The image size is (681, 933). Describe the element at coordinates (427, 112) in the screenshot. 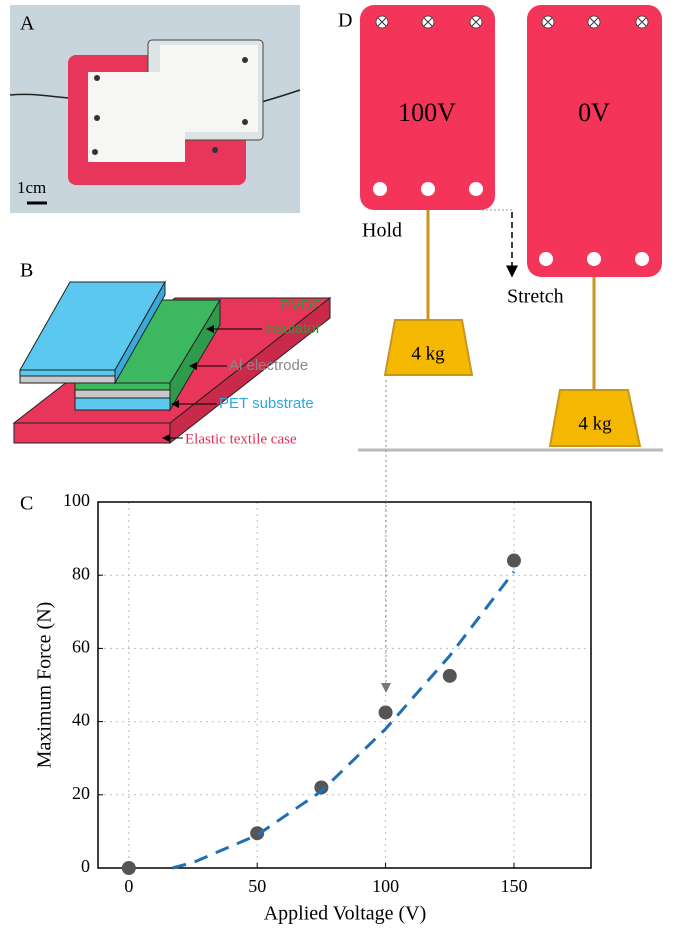

I see `voltage: 100V` at that location.